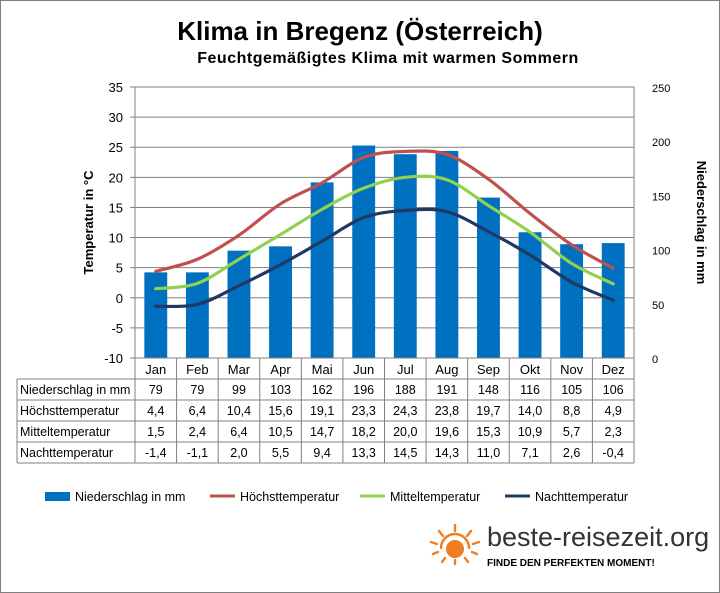 The image size is (720, 593). Describe the element at coordinates (360, 31) in the screenshot. I see `chart-title: Klima in Bregenz (Österreich)` at that location.